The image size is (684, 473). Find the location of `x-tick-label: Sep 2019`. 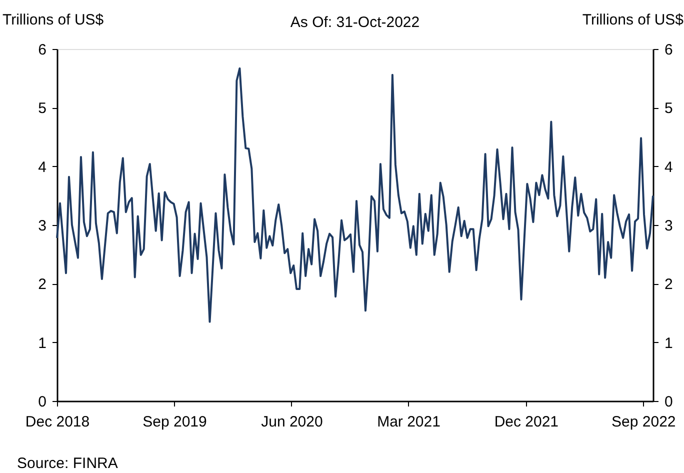

x-tick-label: Sep 2019 is located at coordinates (174, 422).